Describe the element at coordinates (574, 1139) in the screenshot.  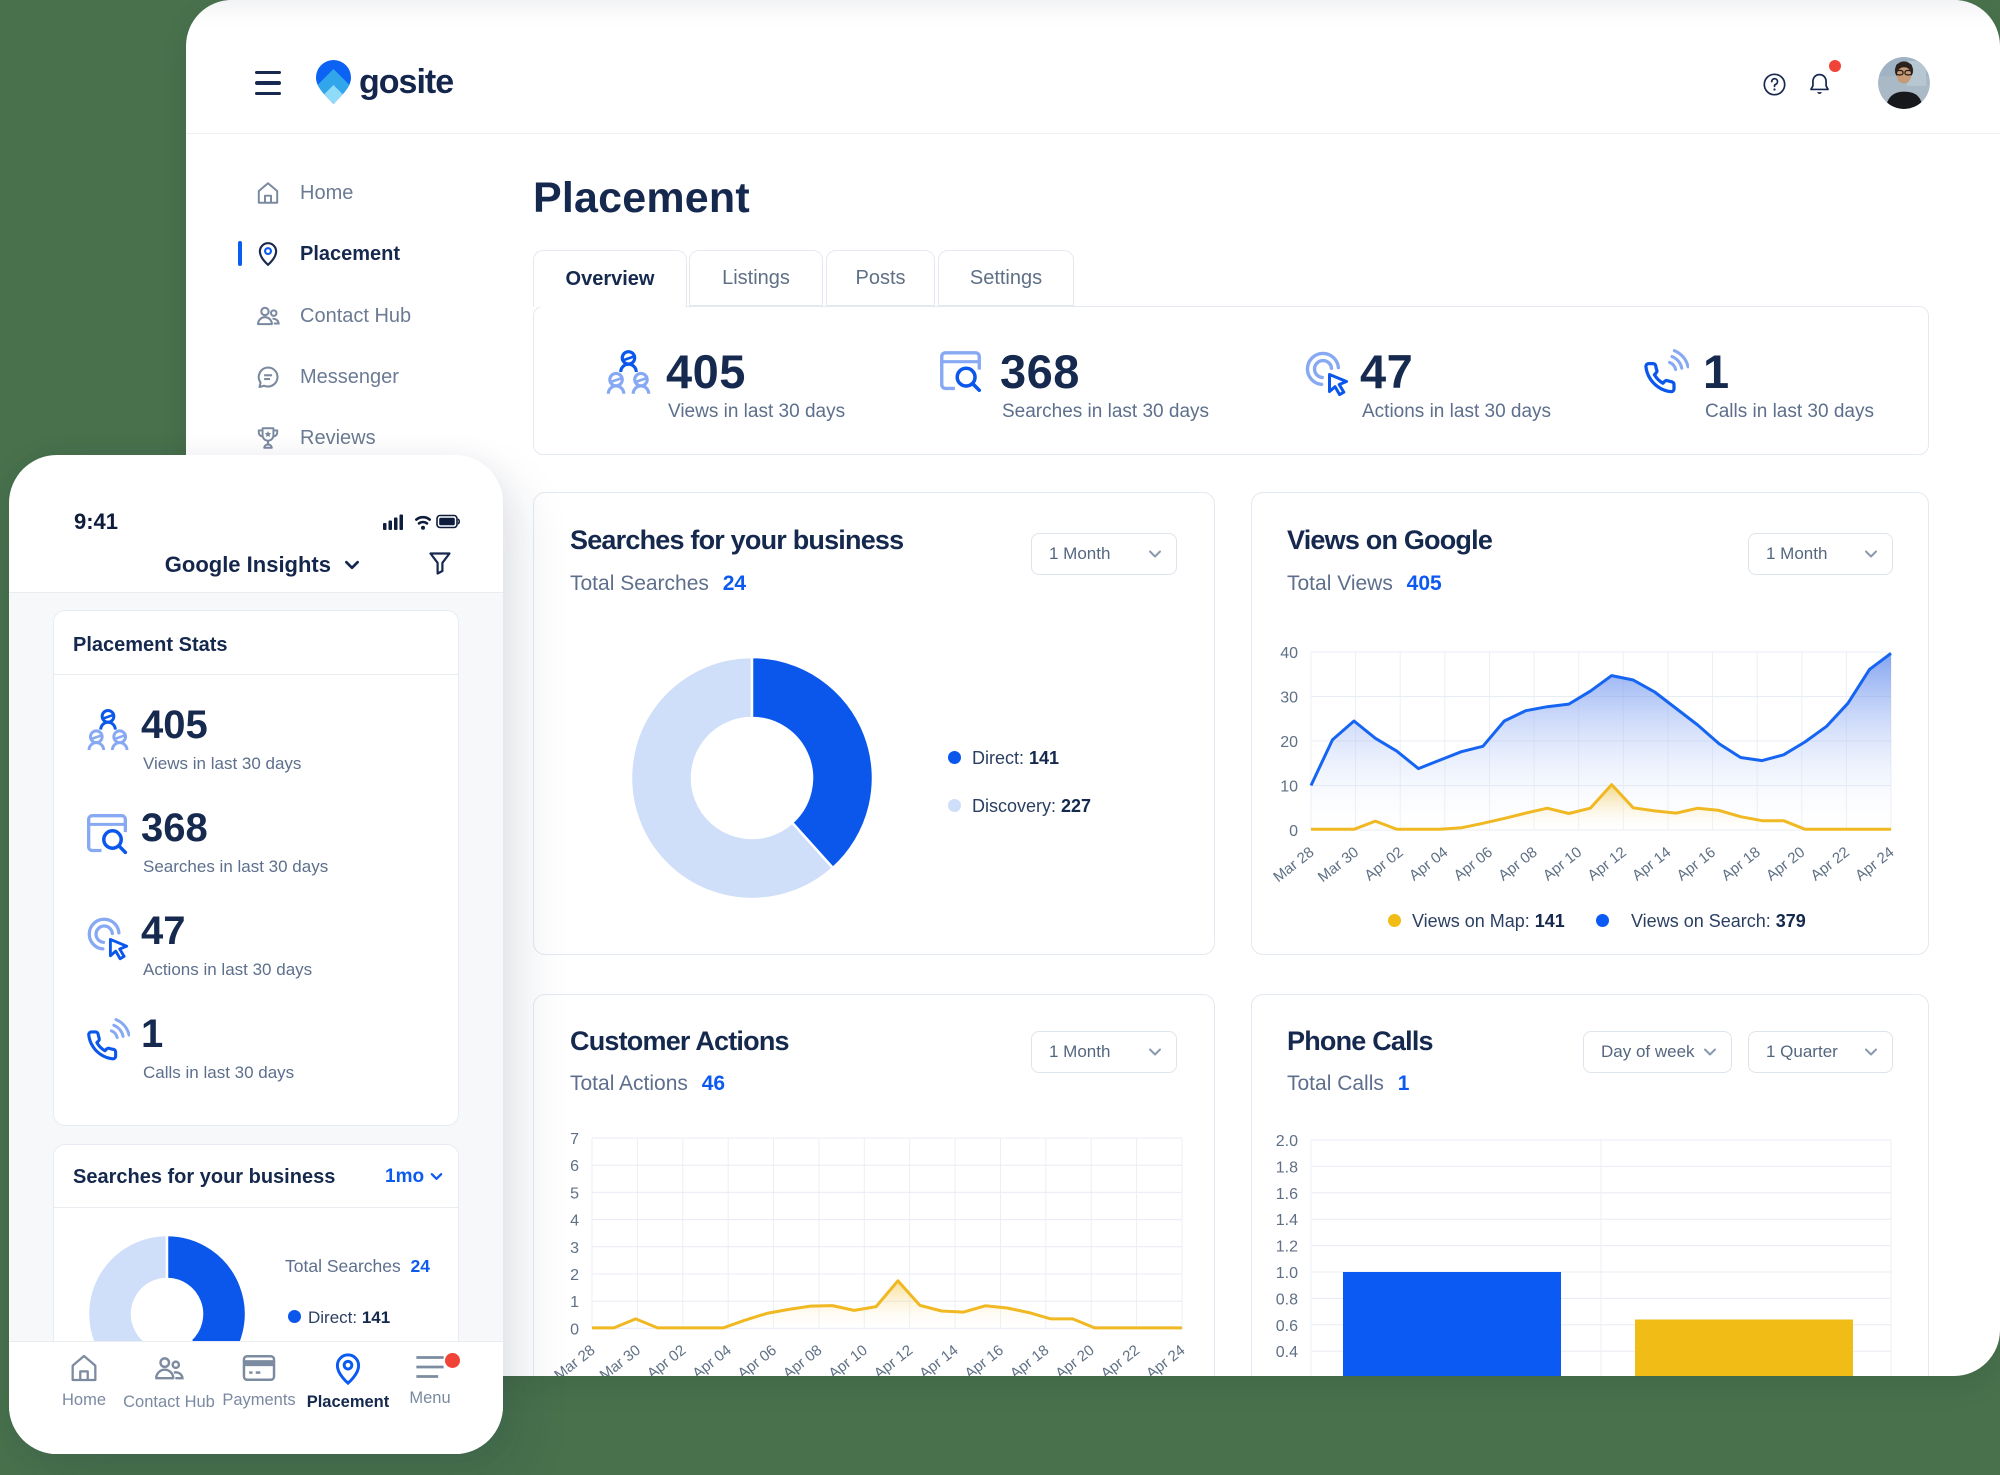
I see `svg-text: 7` at that location.